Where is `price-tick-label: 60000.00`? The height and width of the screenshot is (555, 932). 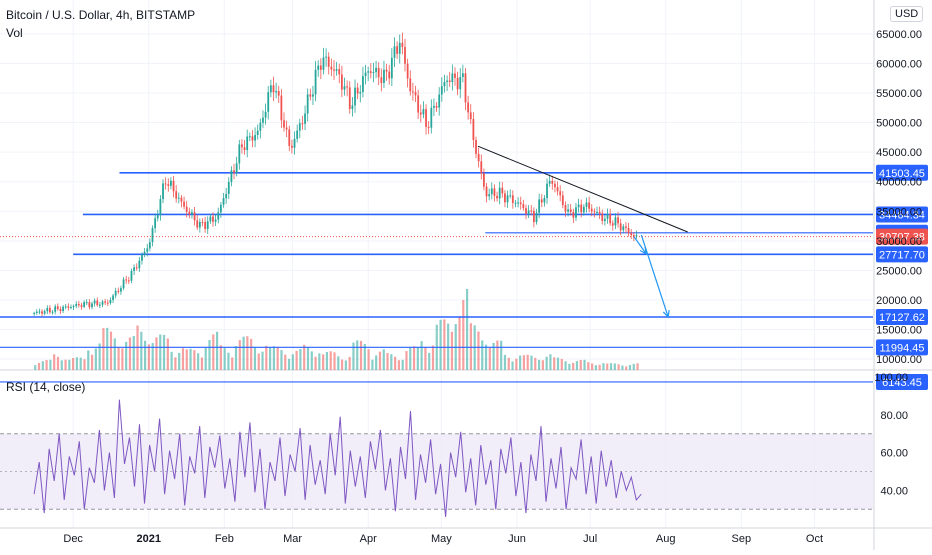 price-tick-label: 60000.00 is located at coordinates (899, 64).